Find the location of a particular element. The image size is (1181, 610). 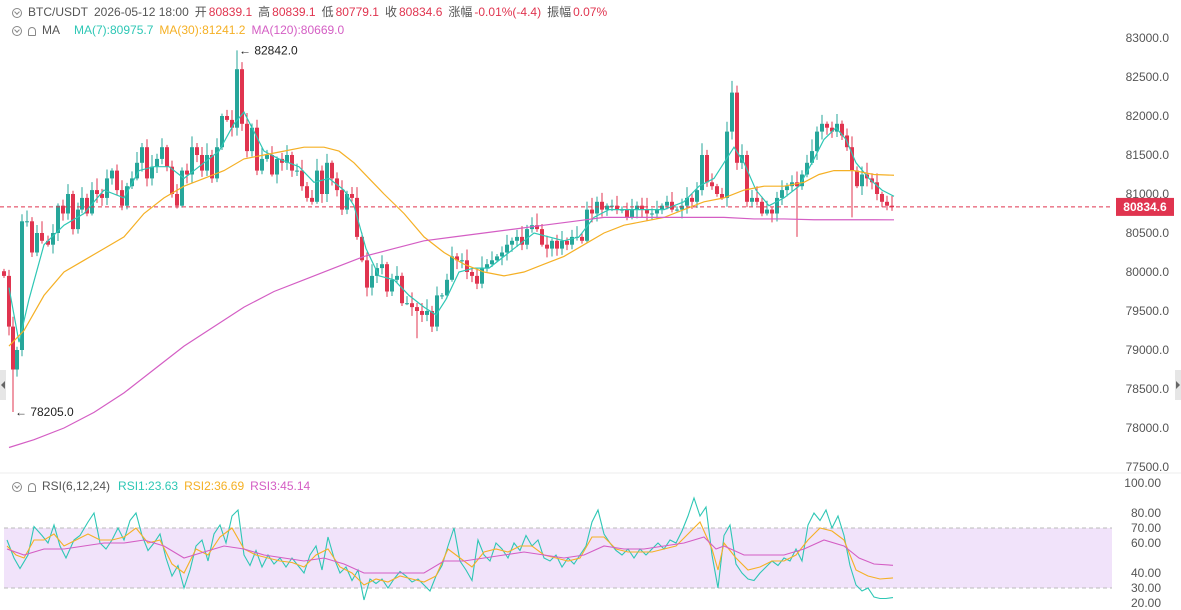

ma7-value: MA(7):80975.7 is located at coordinates (114, 30).